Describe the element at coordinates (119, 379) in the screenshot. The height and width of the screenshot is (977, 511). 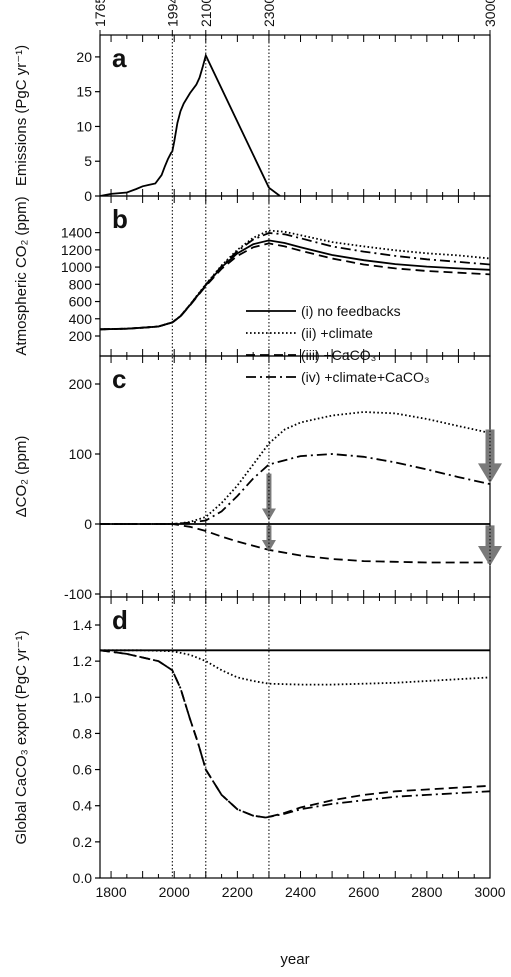
I see `panel-label: c` at that location.